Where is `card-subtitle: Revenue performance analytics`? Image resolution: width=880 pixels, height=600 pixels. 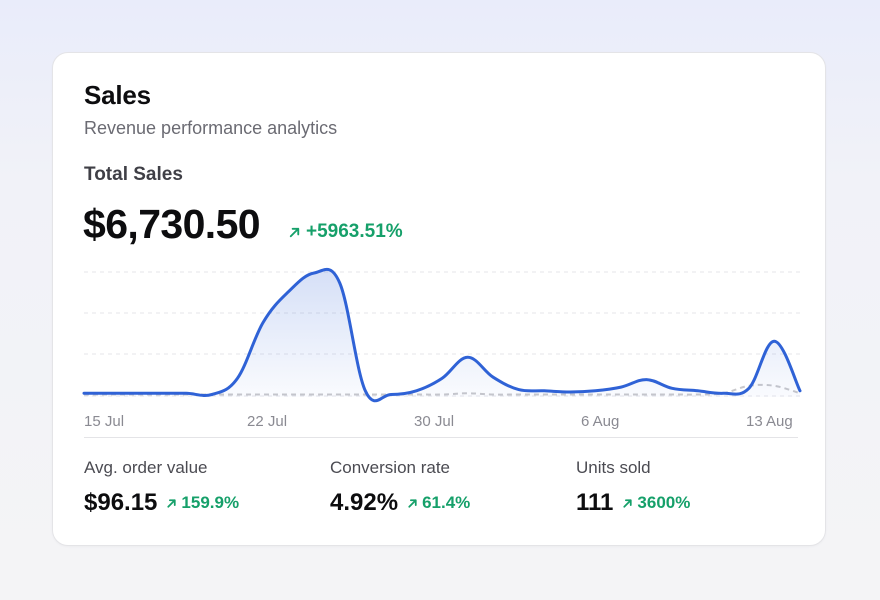 card-subtitle: Revenue performance analytics is located at coordinates (211, 128).